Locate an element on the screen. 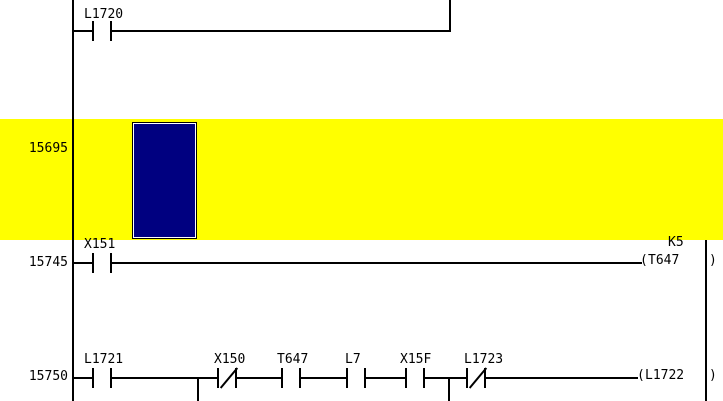 Image resolution: width=723 pixels, height=401 pixels. rung-address-label: 15695 is located at coordinates (48, 148).